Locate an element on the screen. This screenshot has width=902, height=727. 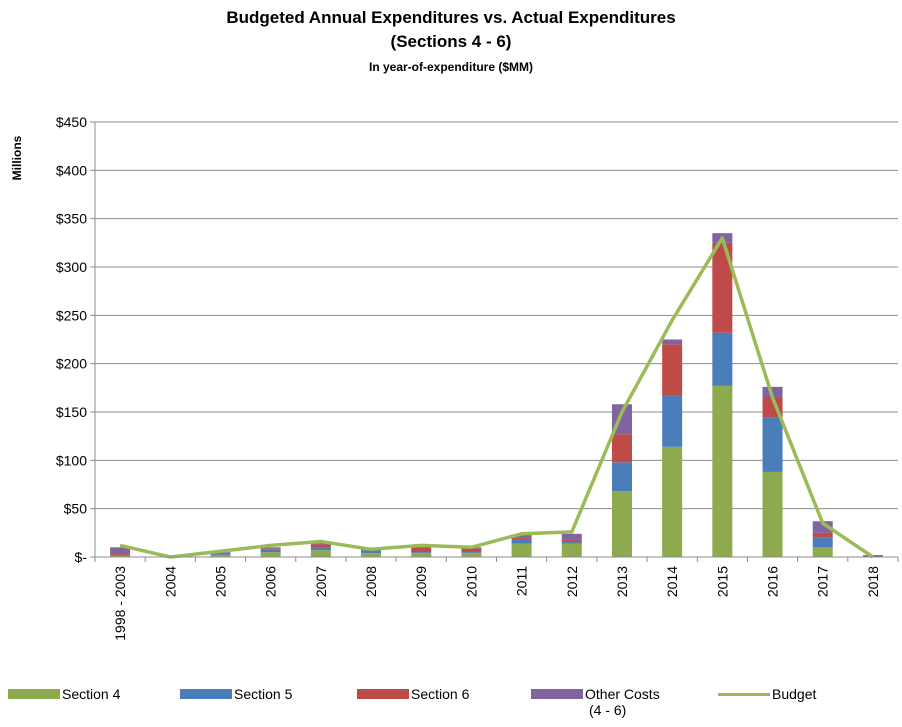
bar-section-4-2009 is located at coordinates (421, 555).